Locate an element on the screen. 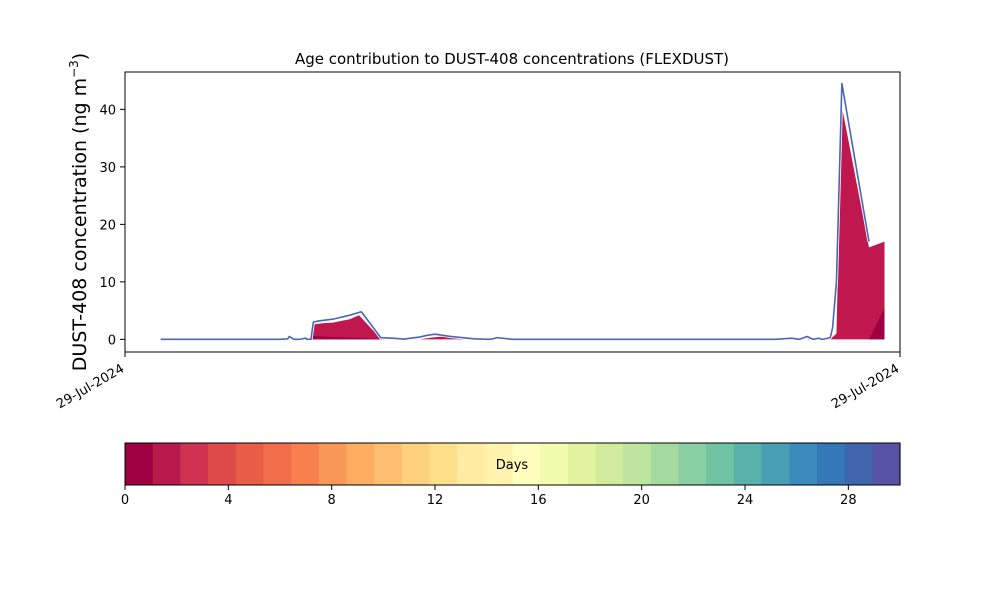  colorbar-tick-label: 24 is located at coordinates (745, 500).